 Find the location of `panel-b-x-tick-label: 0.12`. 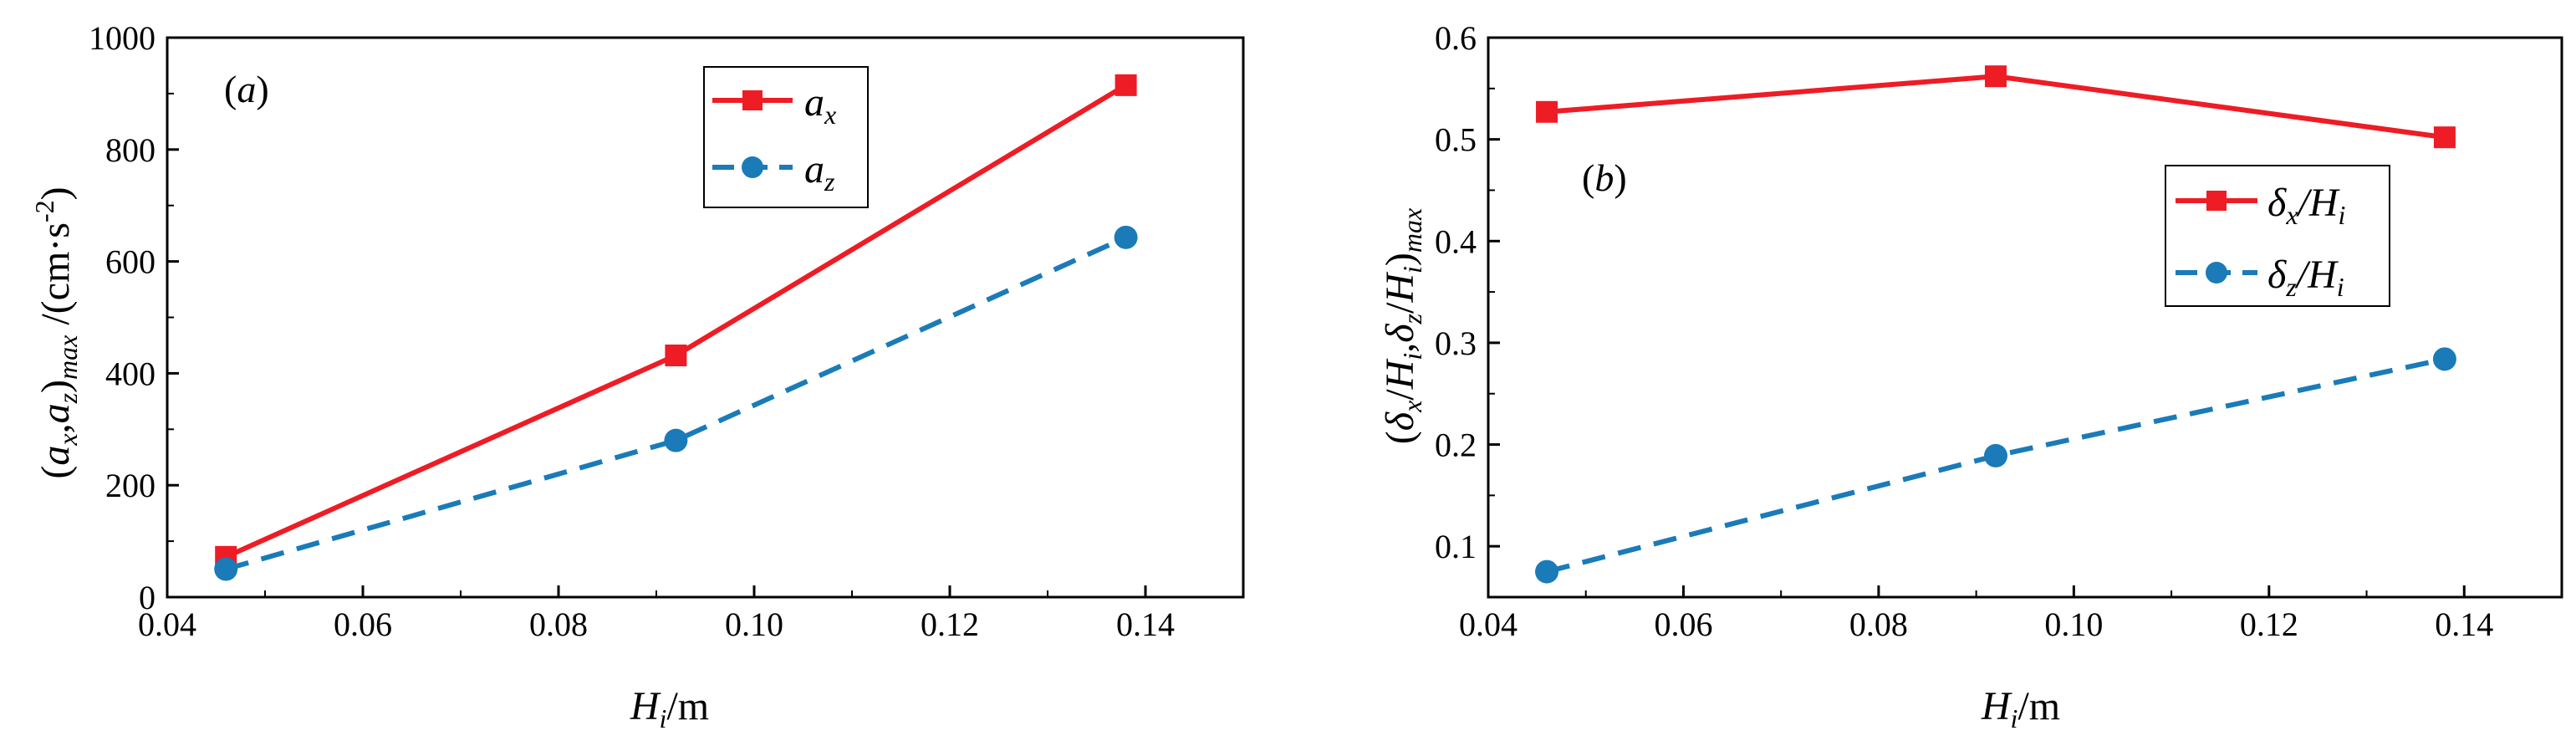

panel-b-x-tick-label: 0.12 is located at coordinates (2269, 624).